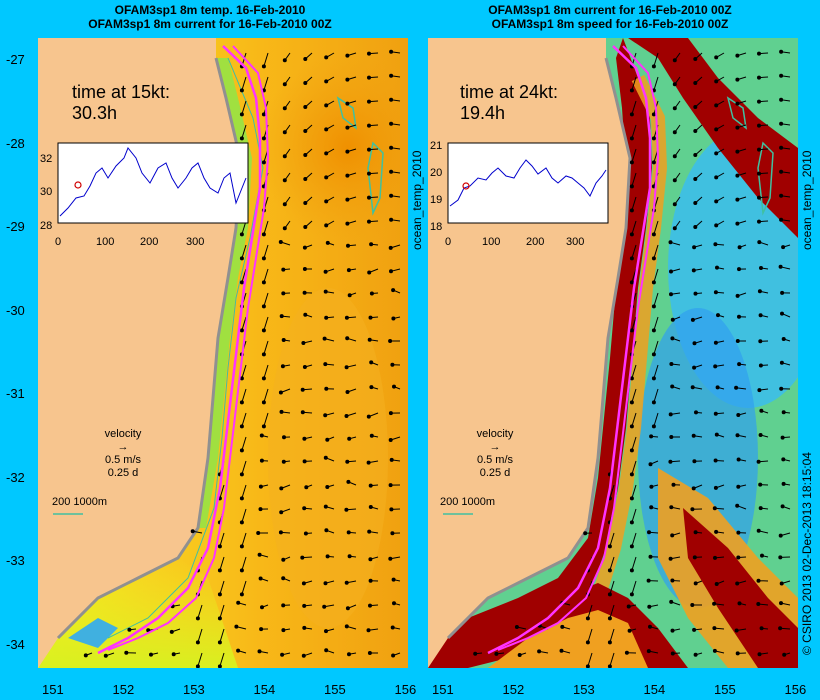 The width and height of the screenshot is (820, 700). I want to click on right-inset-ytick: 19, so click(436, 200).